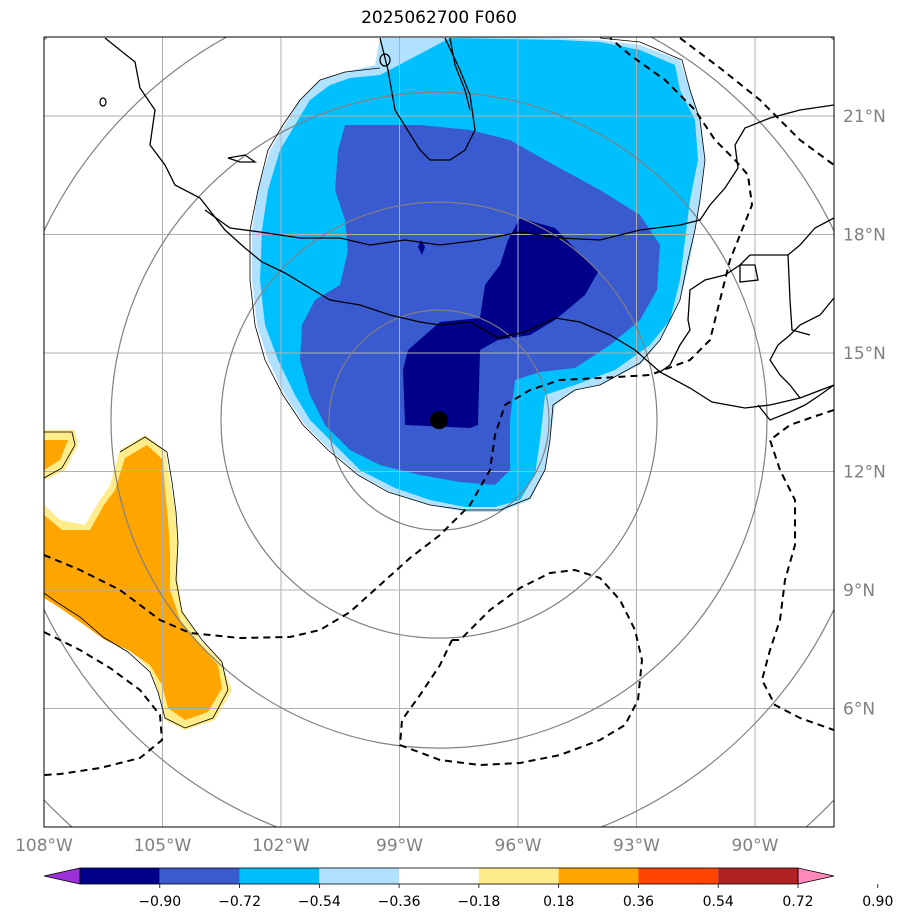 Image resolution: width=904 pixels, height=924 pixels. I want to click on longitude-tick-label: 90°W, so click(755, 846).